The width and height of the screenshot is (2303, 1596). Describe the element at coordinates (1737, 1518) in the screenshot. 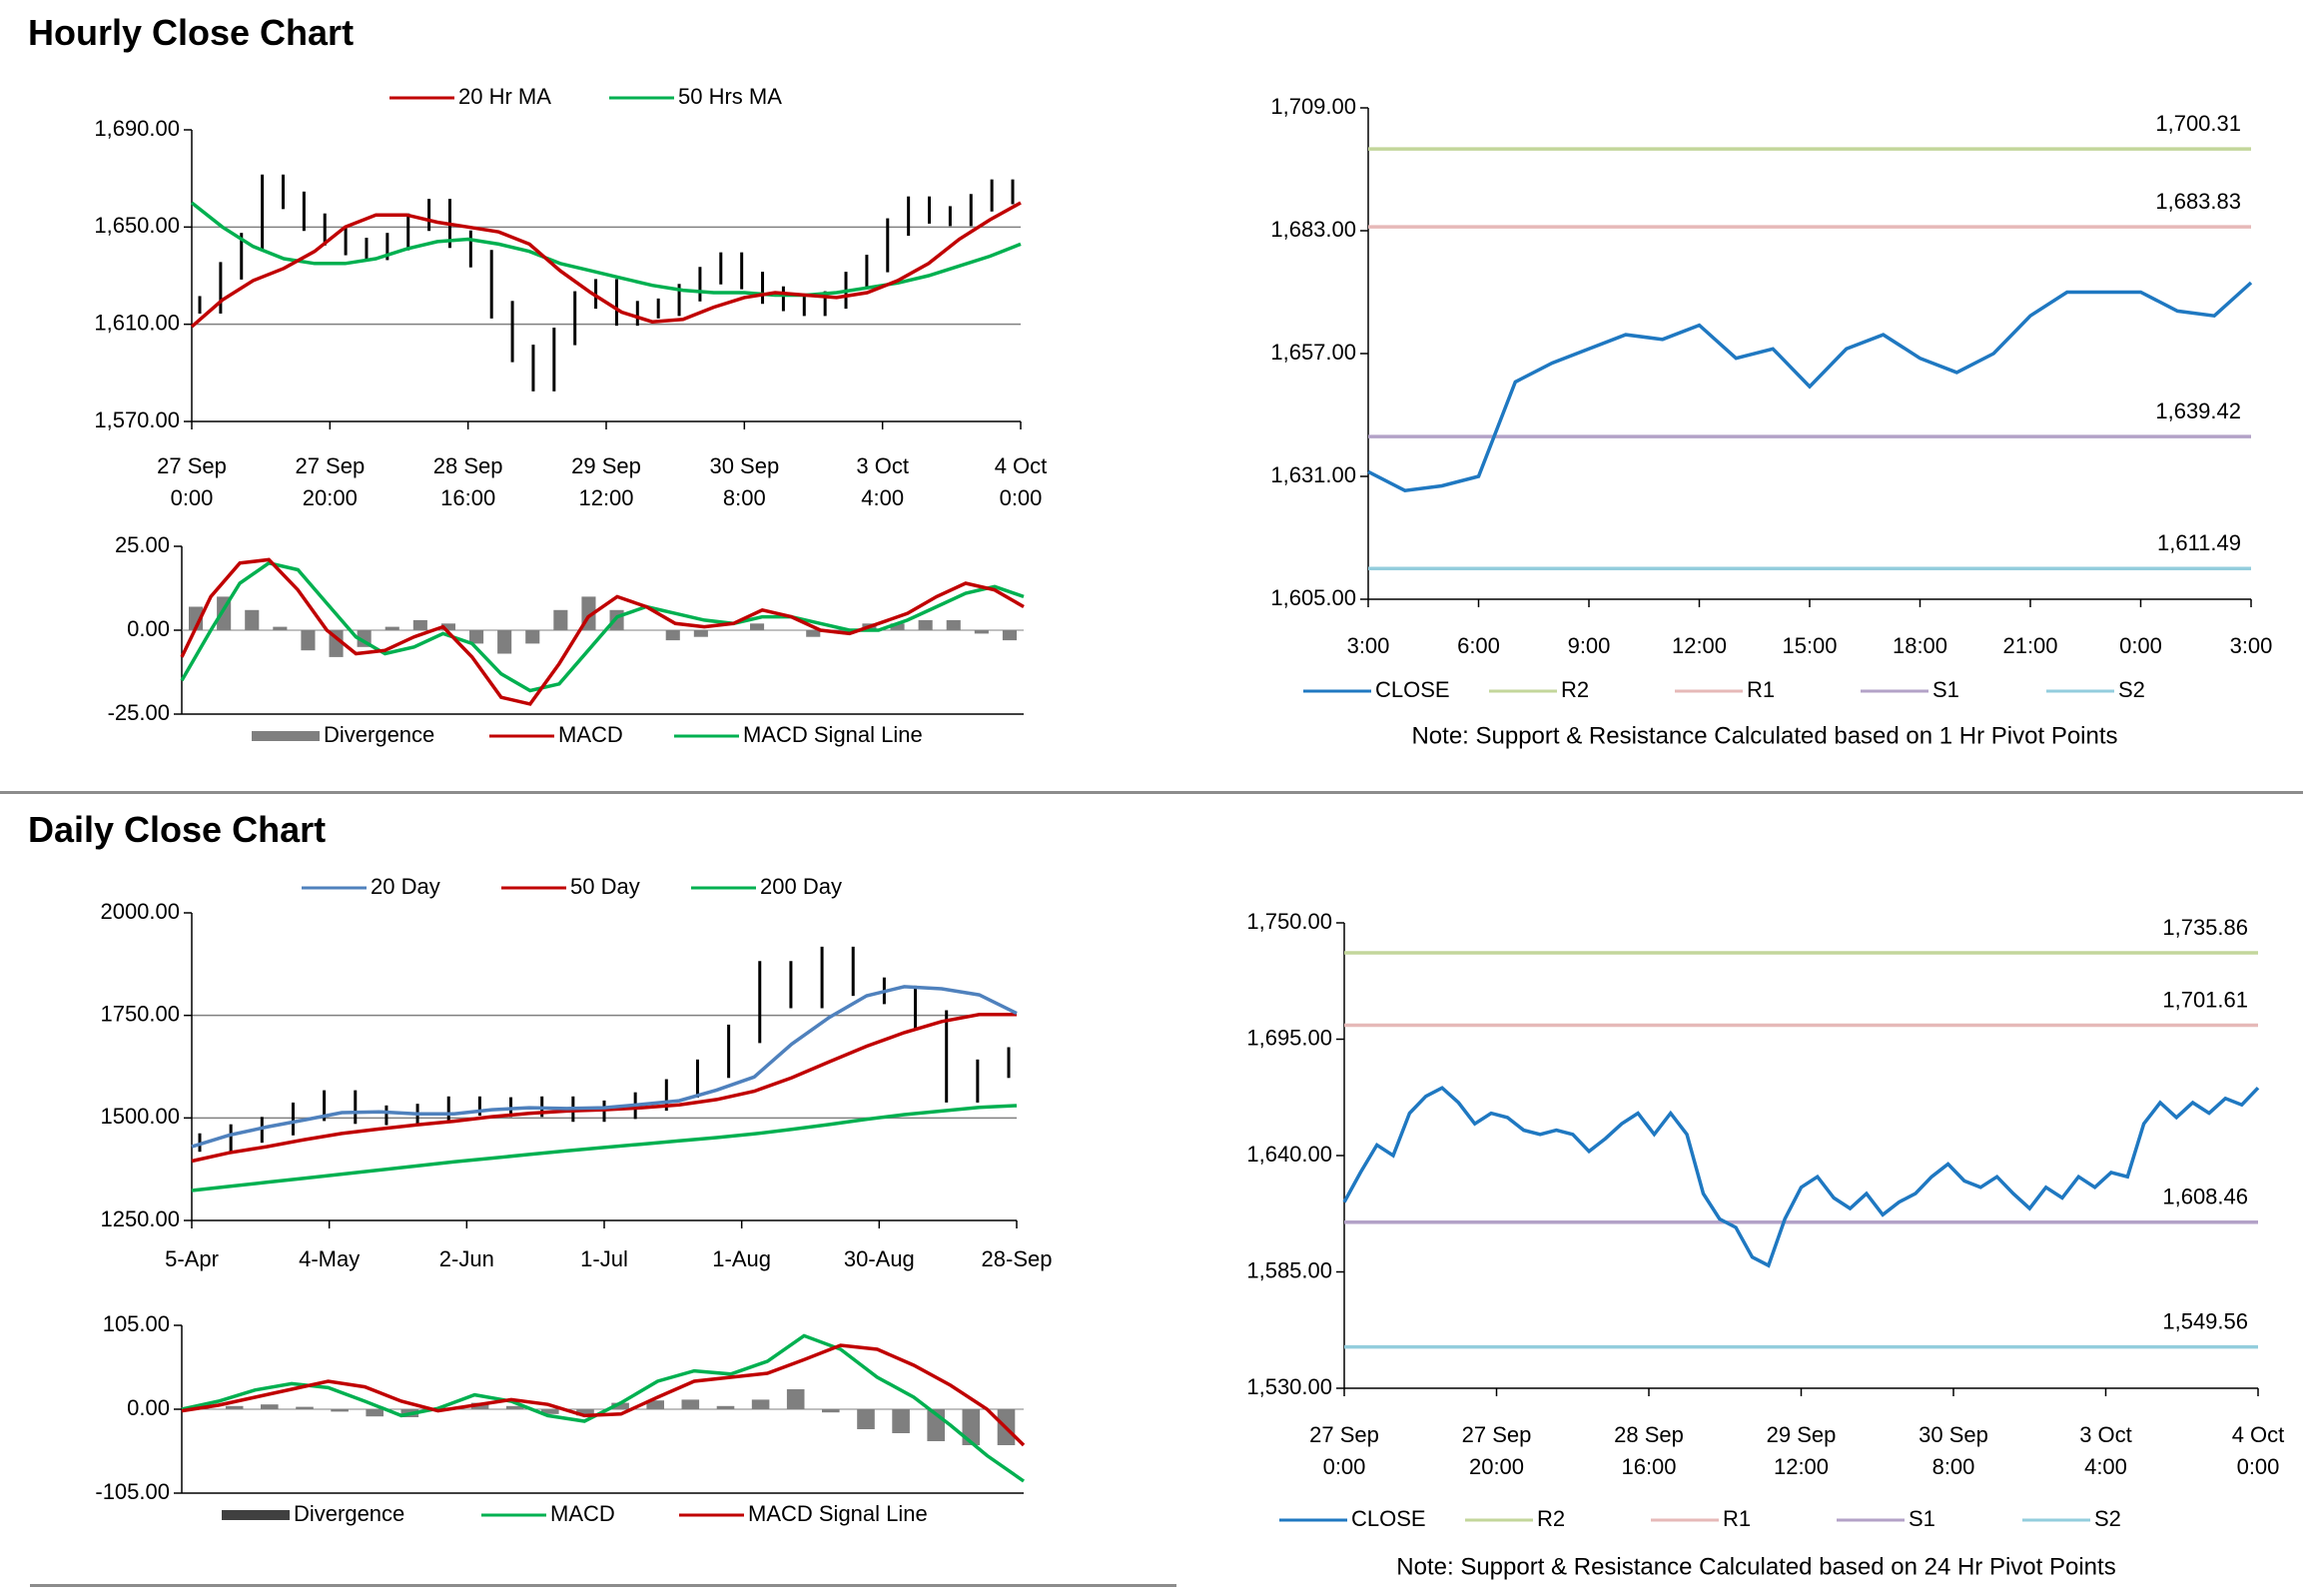

I see `legend-label: R1` at that location.